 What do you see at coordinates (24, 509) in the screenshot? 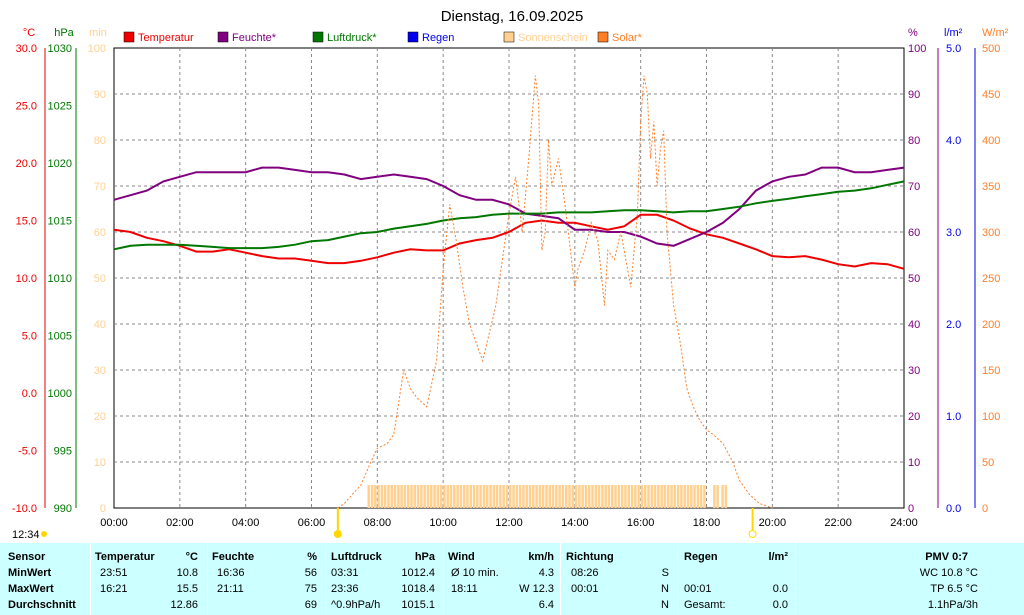
I see `temperature-axis-tick: -10.0` at bounding box center [24, 509].